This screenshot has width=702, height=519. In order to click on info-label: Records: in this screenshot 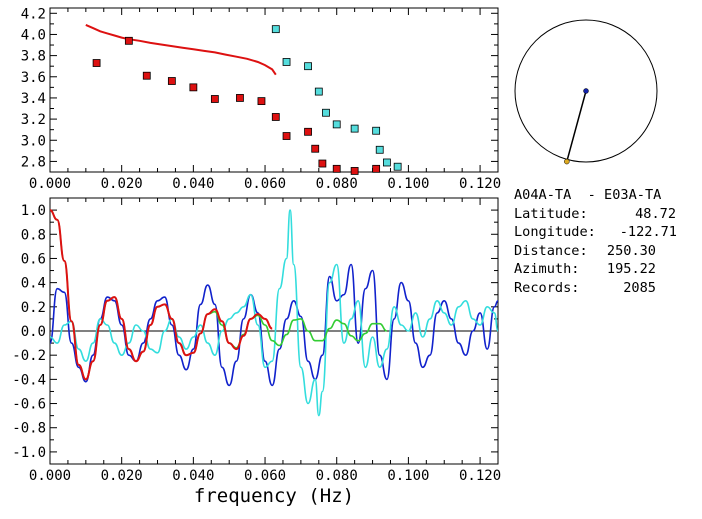, I will do `click(547, 287)`.